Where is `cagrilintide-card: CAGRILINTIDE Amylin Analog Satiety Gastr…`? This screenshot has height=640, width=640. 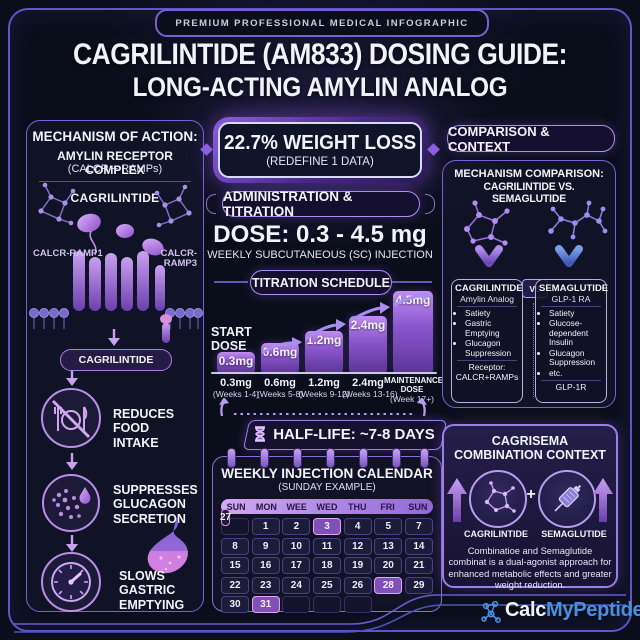
cagrilintide-card: CAGRILINTIDE Amylin Analog Satiety Gastr… is located at coordinates (487, 341).